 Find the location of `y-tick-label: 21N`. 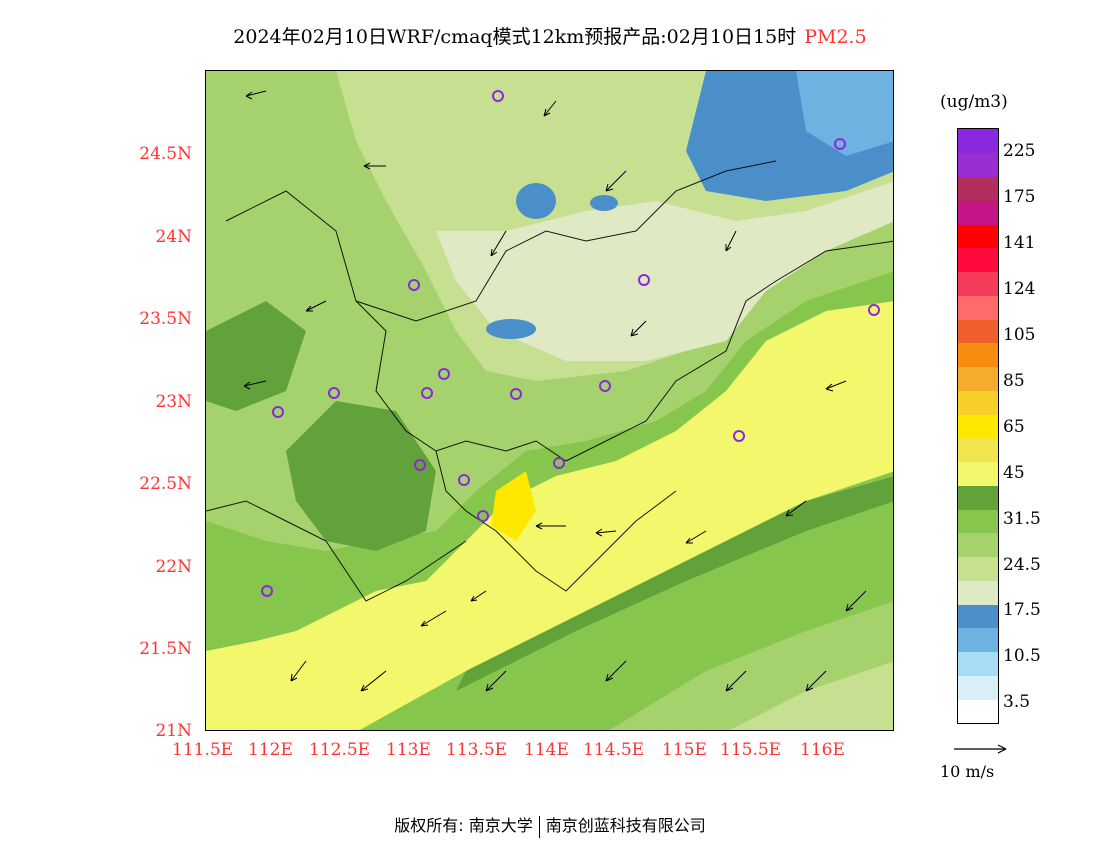

y-tick-label: 21N is located at coordinates (173, 731).